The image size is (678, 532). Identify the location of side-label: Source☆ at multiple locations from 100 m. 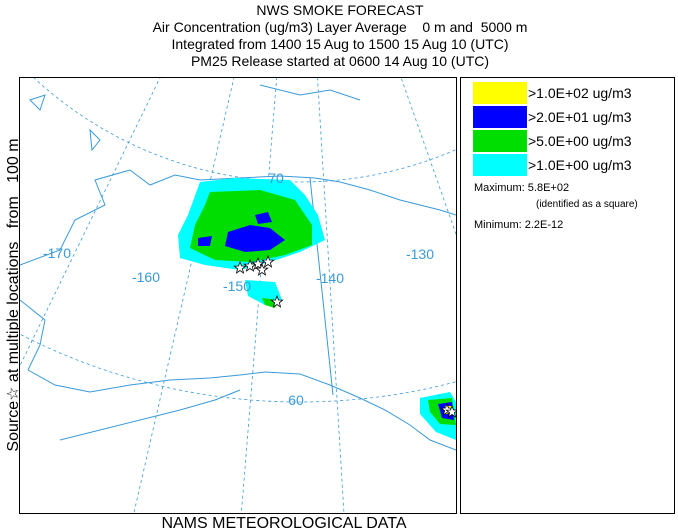
(13, 294).